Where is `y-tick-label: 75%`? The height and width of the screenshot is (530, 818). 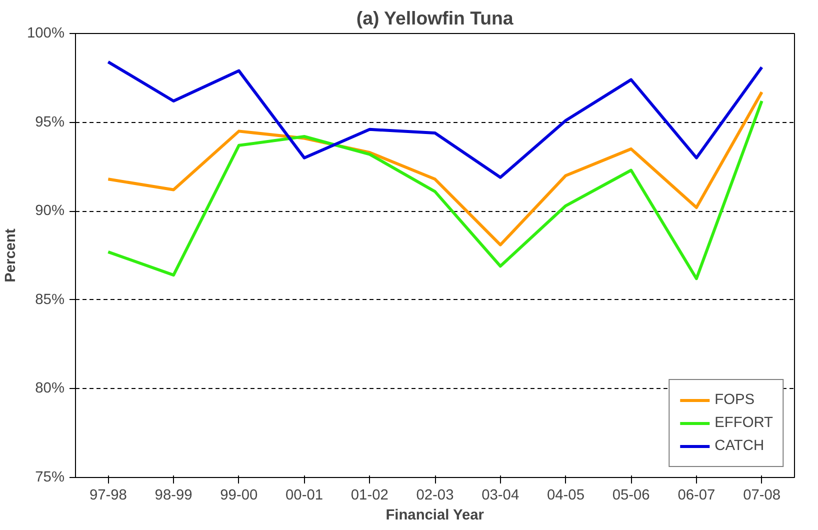 y-tick-label: 75% is located at coordinates (50, 478).